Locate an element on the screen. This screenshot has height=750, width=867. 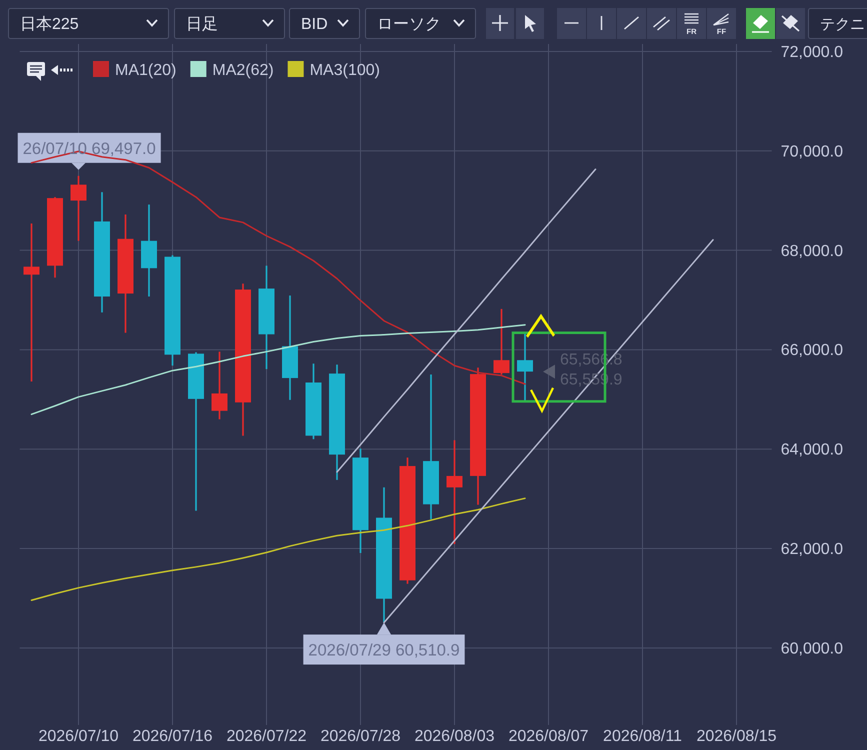
x-tick-label: 2026/07/10 is located at coordinates (78, 736).